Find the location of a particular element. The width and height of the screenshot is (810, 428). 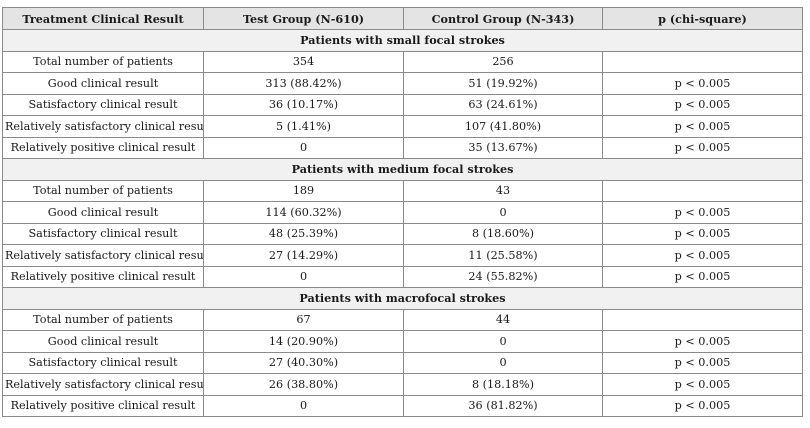

section-row: Patients with medium focal strokes is located at coordinates (402, 169).